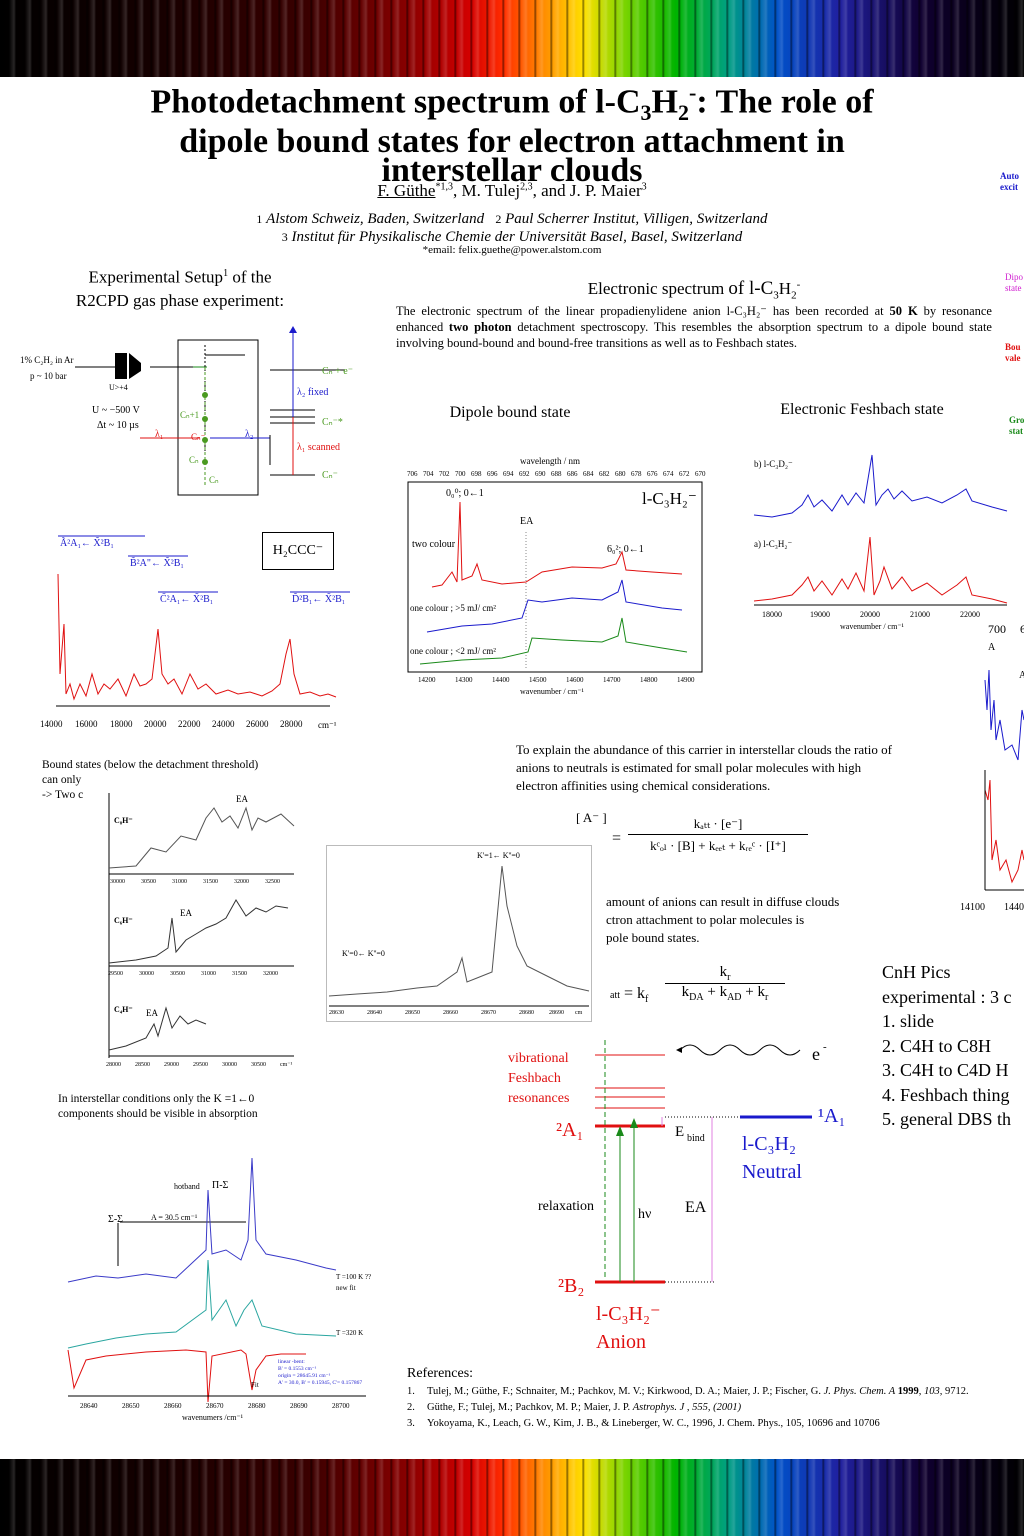  What do you see at coordinates (510, 412) in the screenshot?
I see `dipole-heading: Dipole bound state` at bounding box center [510, 412].